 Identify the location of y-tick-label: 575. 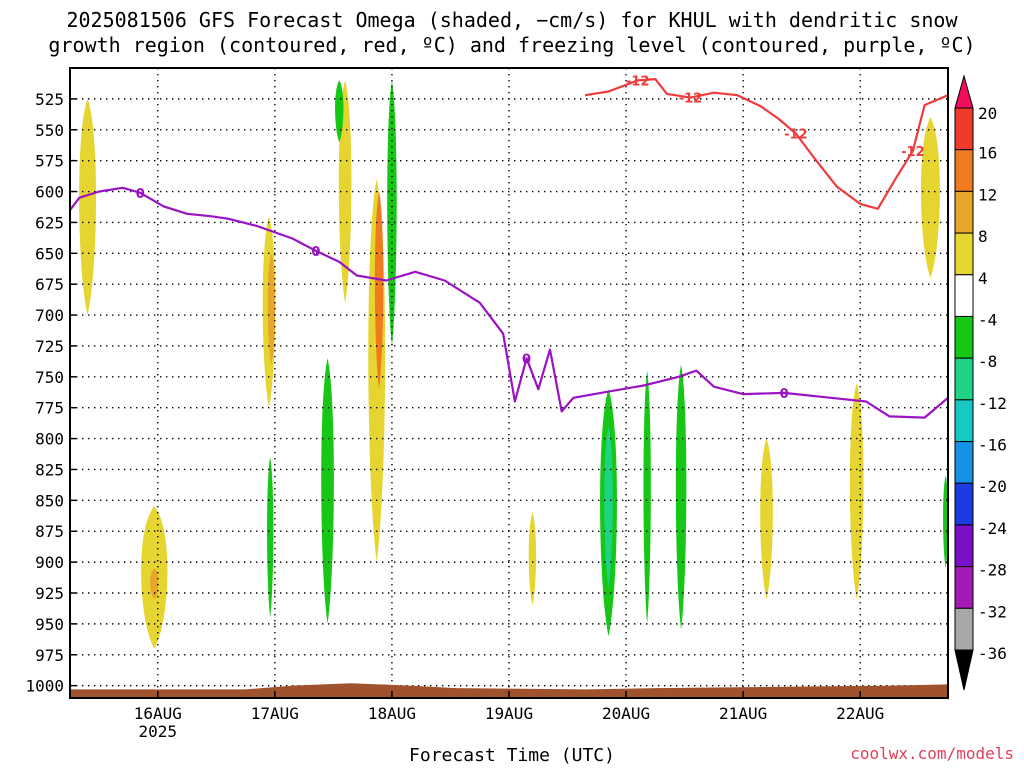
(49, 161).